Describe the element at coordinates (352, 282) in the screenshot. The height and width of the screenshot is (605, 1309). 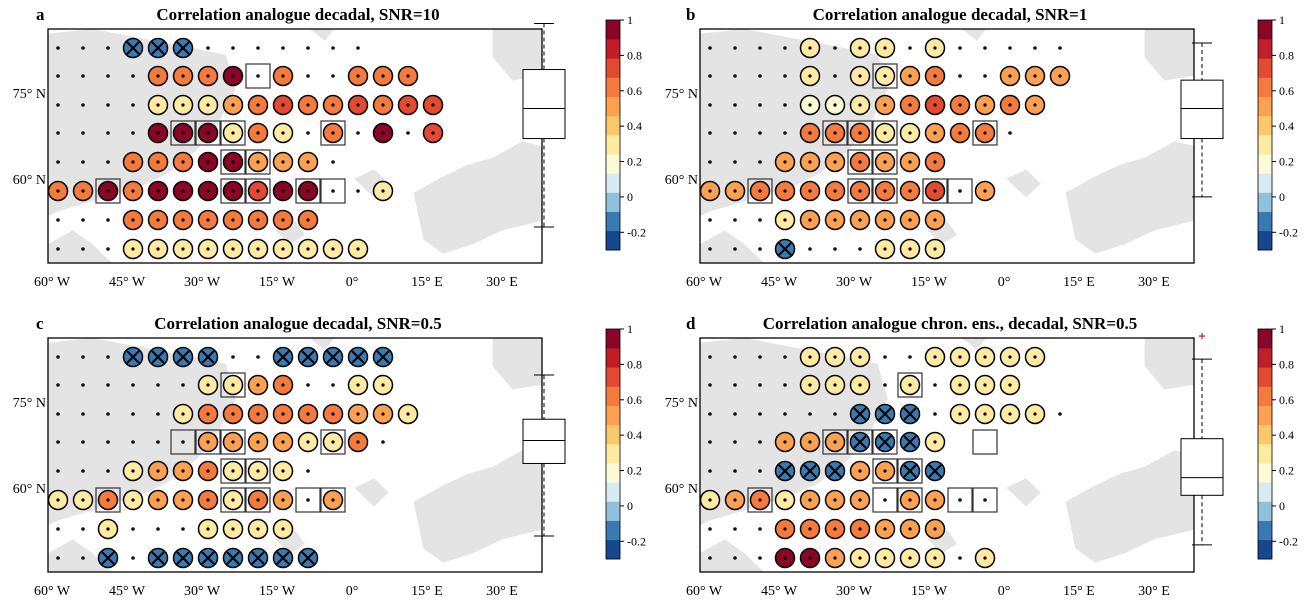
I see `x-tick-label: 0°` at that location.